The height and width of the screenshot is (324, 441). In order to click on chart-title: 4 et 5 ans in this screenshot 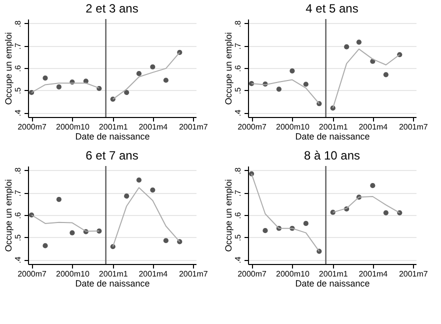, I will do `click(332, 8)`.